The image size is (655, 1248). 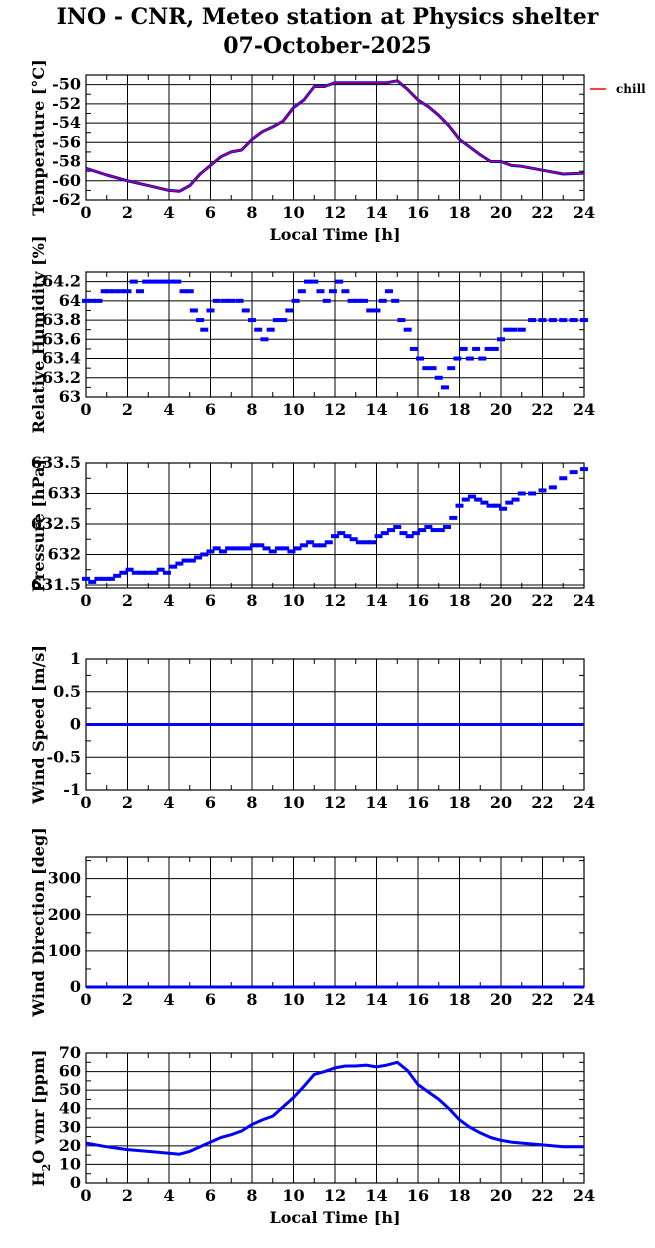 What do you see at coordinates (66, 84) in the screenshot?
I see `y-tick-label: -50` at bounding box center [66, 84].